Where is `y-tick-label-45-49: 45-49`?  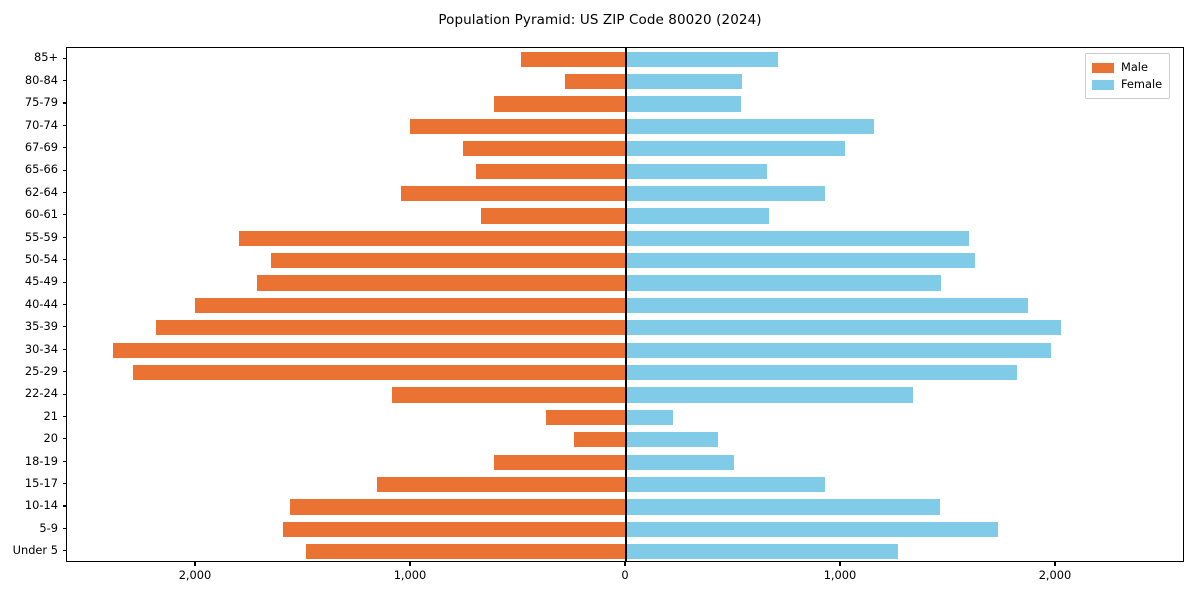
y-tick-label-45-49: 45-49 is located at coordinates (41, 281).